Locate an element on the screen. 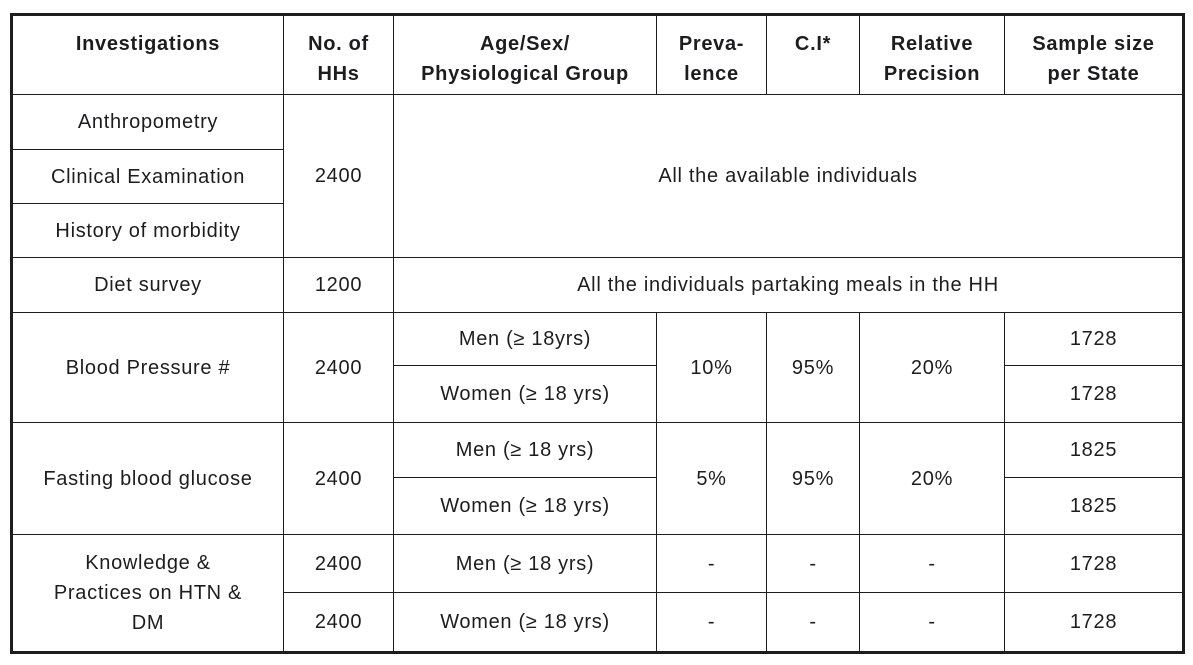 The width and height of the screenshot is (1193, 665). cell-investigation-history-of-morbidity: History of morbidity is located at coordinates (147, 230).